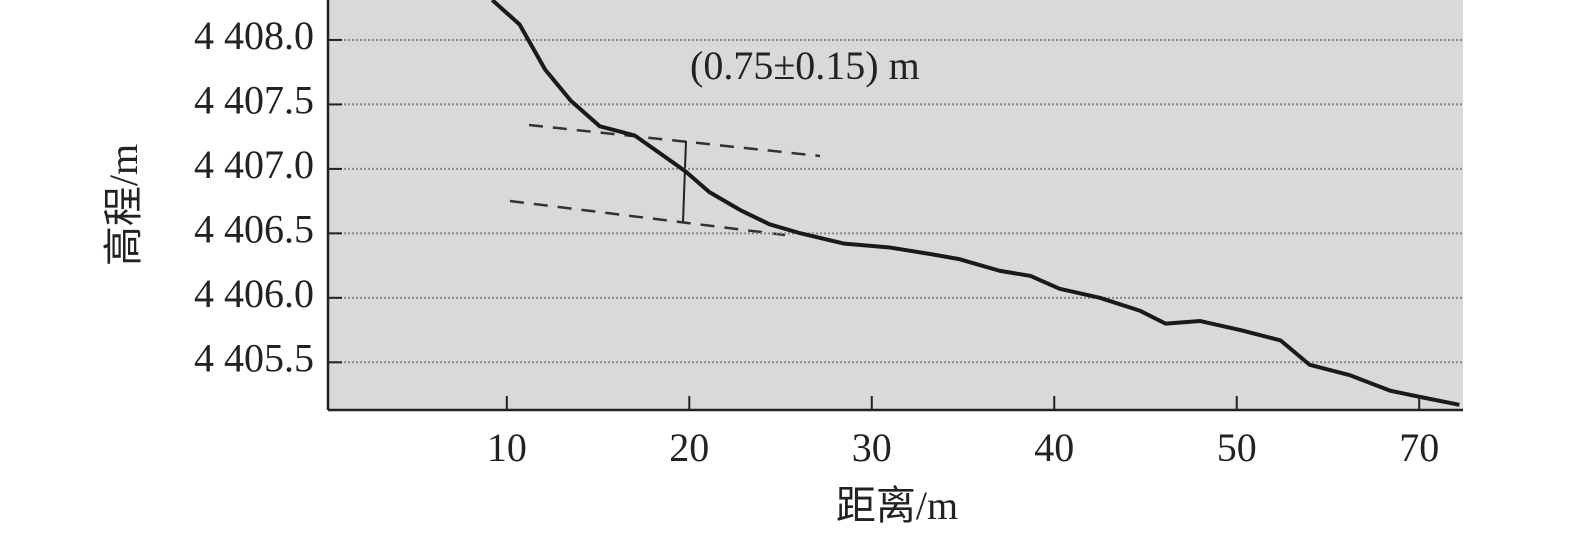 The height and width of the screenshot is (544, 1575). What do you see at coordinates (684, 181) in the screenshot?
I see `offset-marker` at bounding box center [684, 181].